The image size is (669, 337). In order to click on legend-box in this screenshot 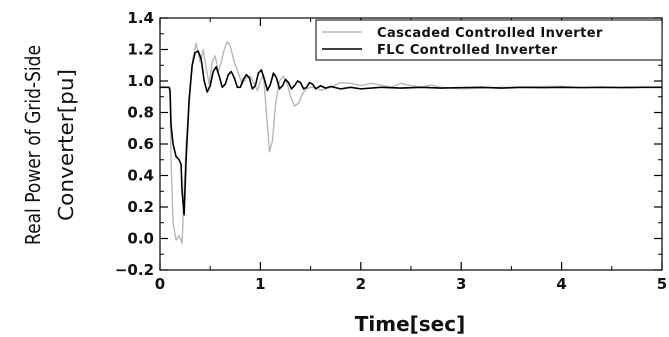, I will do `click(489, 40)`.